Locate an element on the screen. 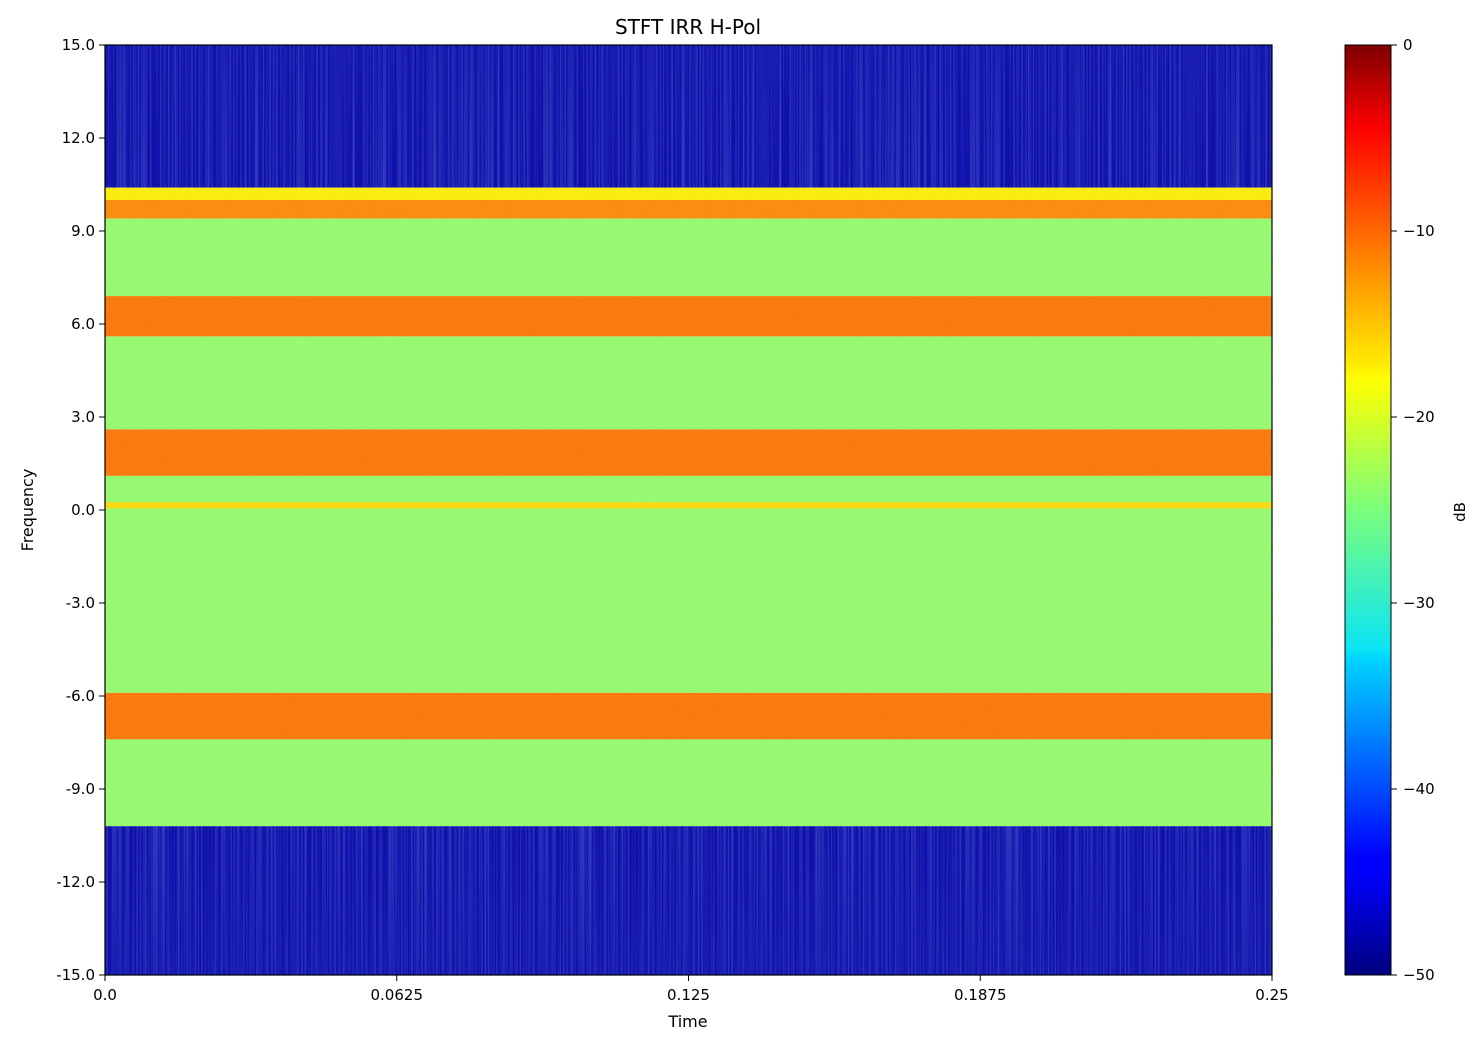 The width and height of the screenshot is (1482, 1058). y-axis-label: Frequency is located at coordinates (27, 510).